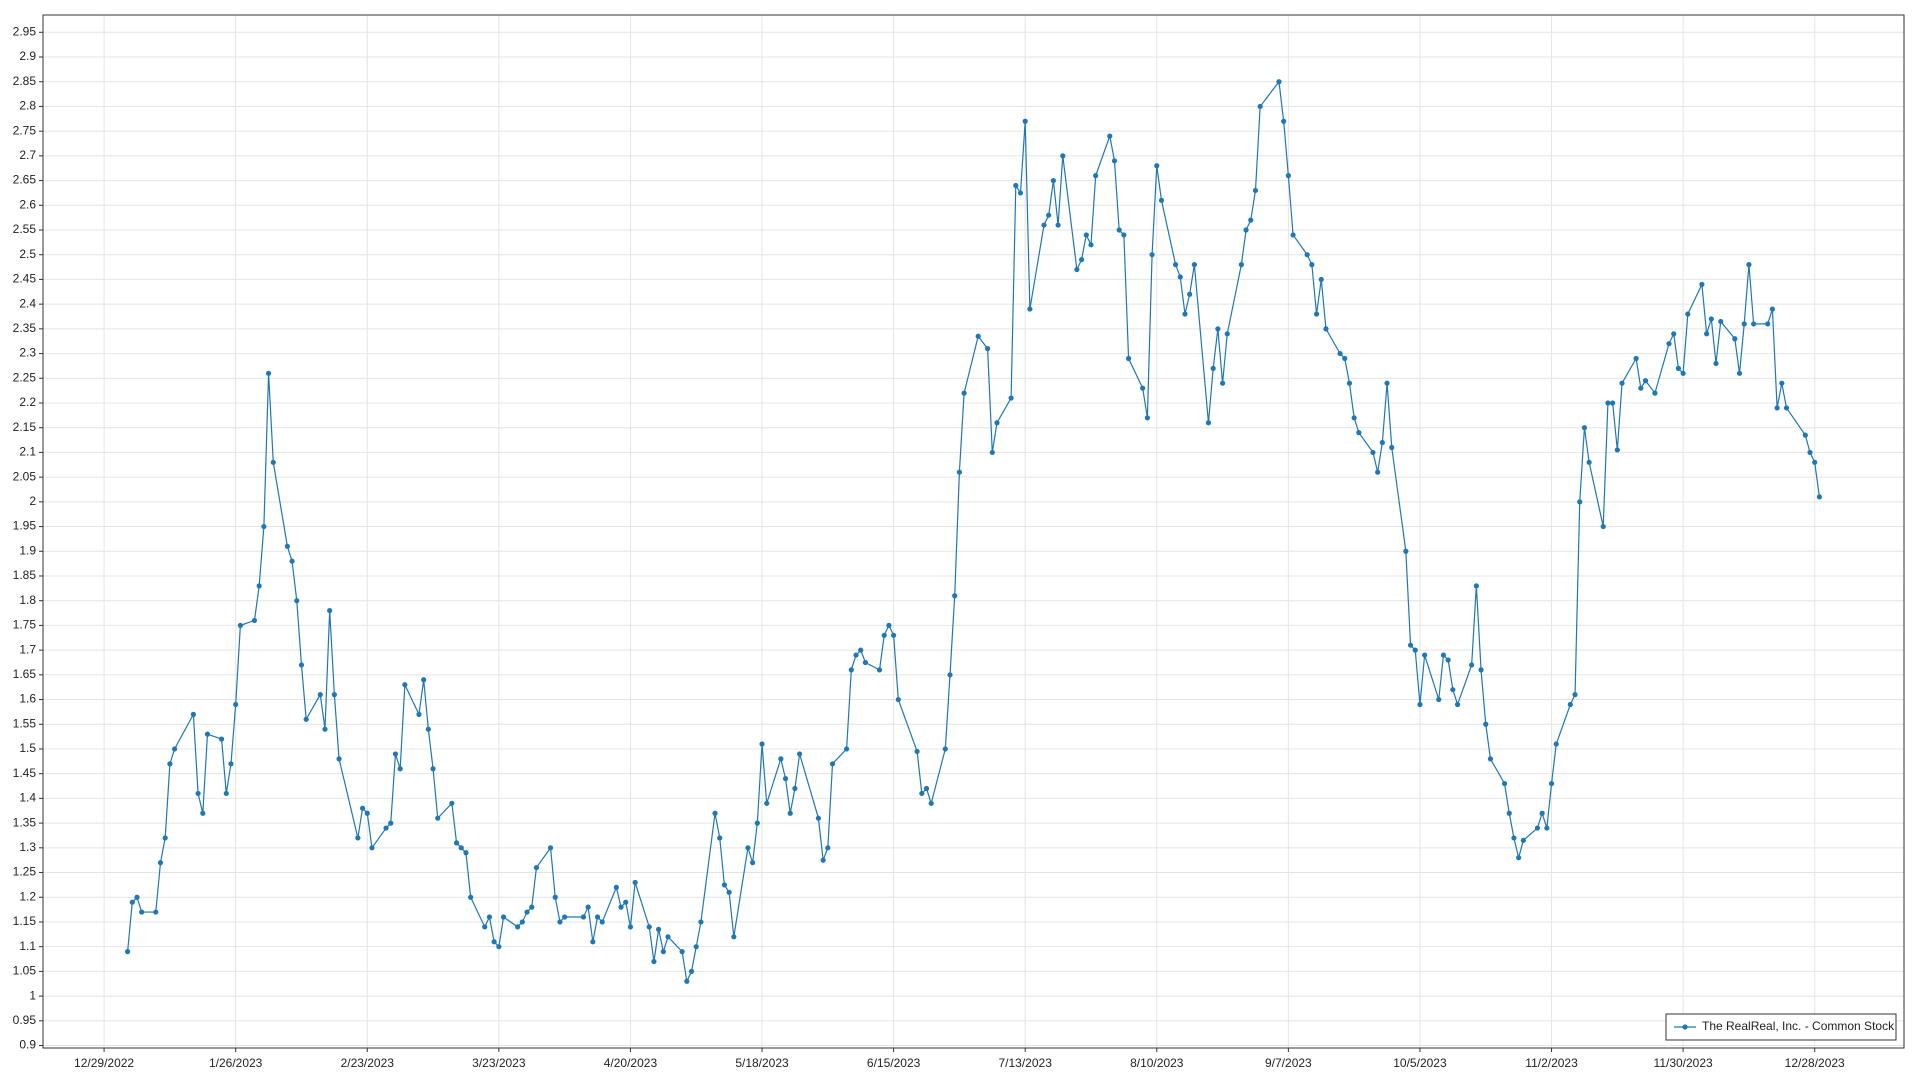  Describe the element at coordinates (27, 1045) in the screenshot. I see `y-tick-label: 0.9` at that location.